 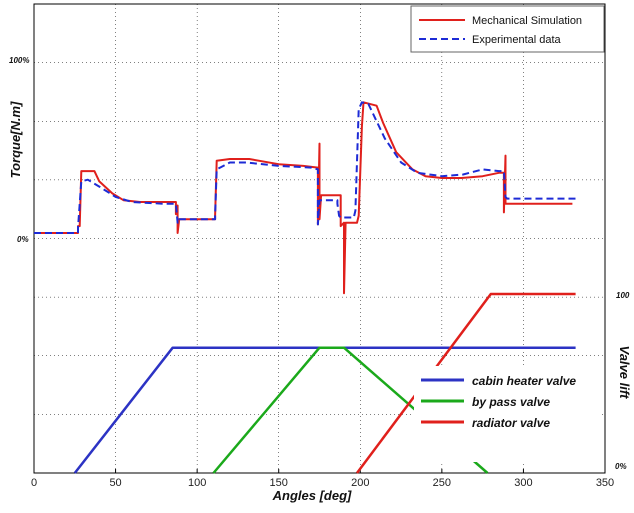 What do you see at coordinates (442, 483) in the screenshot?
I see `x-tick-label-5: 250` at bounding box center [442, 483].